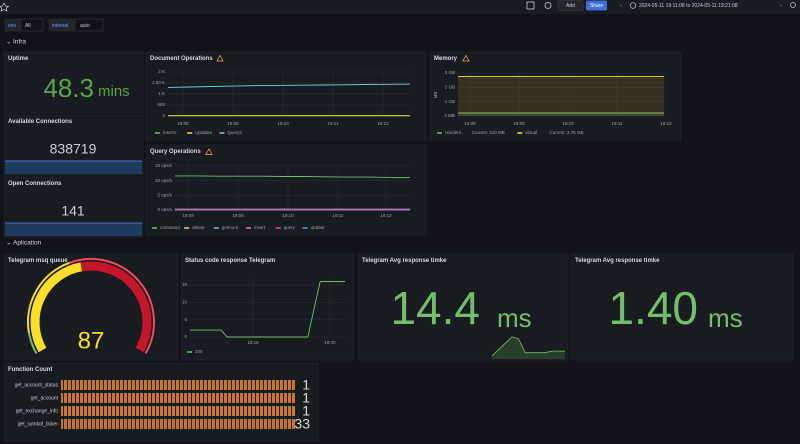  What do you see at coordinates (446, 59) in the screenshot?
I see `panel-title: Memory` at bounding box center [446, 59].